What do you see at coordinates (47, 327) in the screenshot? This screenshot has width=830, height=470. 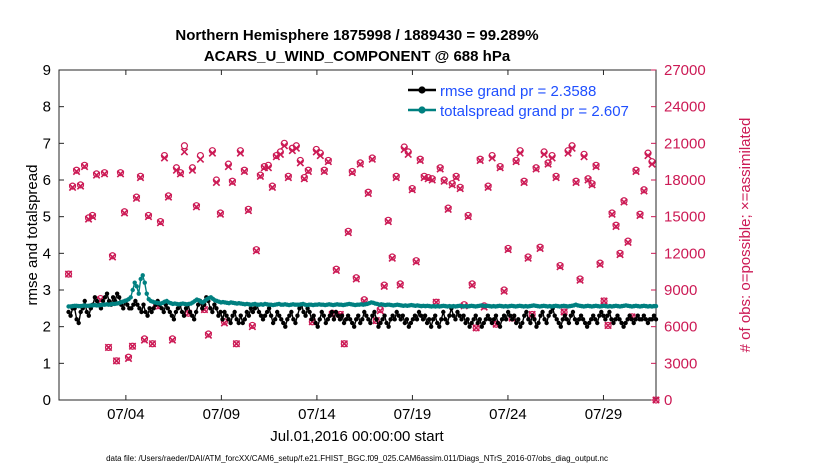 I see `y-left-tick-label: 2` at bounding box center [47, 327].